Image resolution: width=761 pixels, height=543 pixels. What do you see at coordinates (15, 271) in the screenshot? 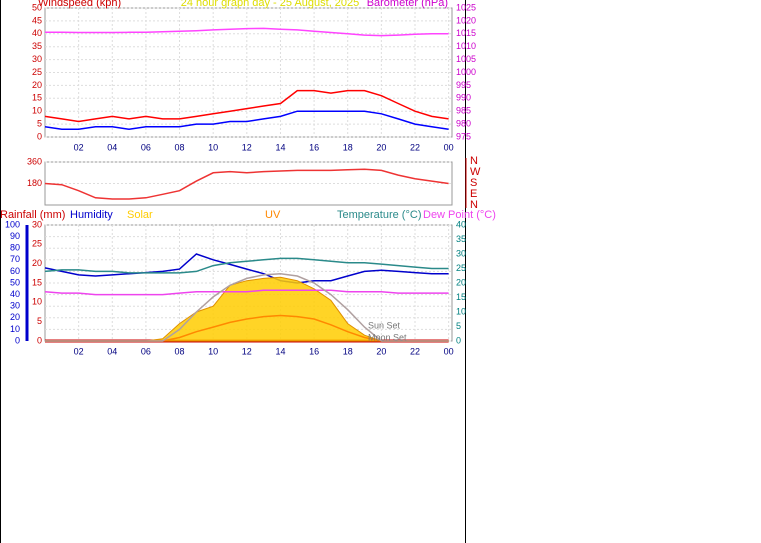
I see `y-tick-label: 60` at bounding box center [15, 271].